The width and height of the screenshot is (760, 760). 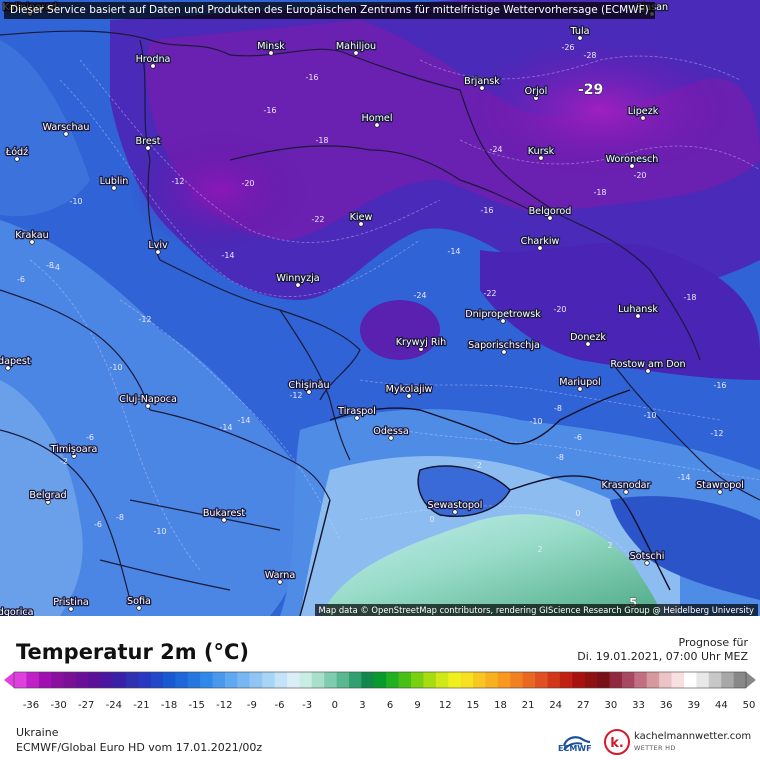 I want to click on isotherm-value: -14, so click(x=243, y=420).